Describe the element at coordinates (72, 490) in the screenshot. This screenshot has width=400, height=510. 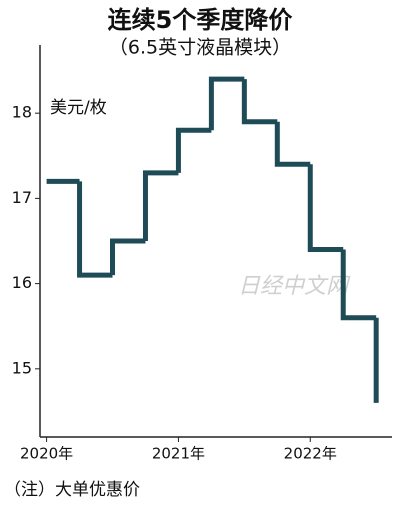
I see `note: （注）大单优惠价` at that location.